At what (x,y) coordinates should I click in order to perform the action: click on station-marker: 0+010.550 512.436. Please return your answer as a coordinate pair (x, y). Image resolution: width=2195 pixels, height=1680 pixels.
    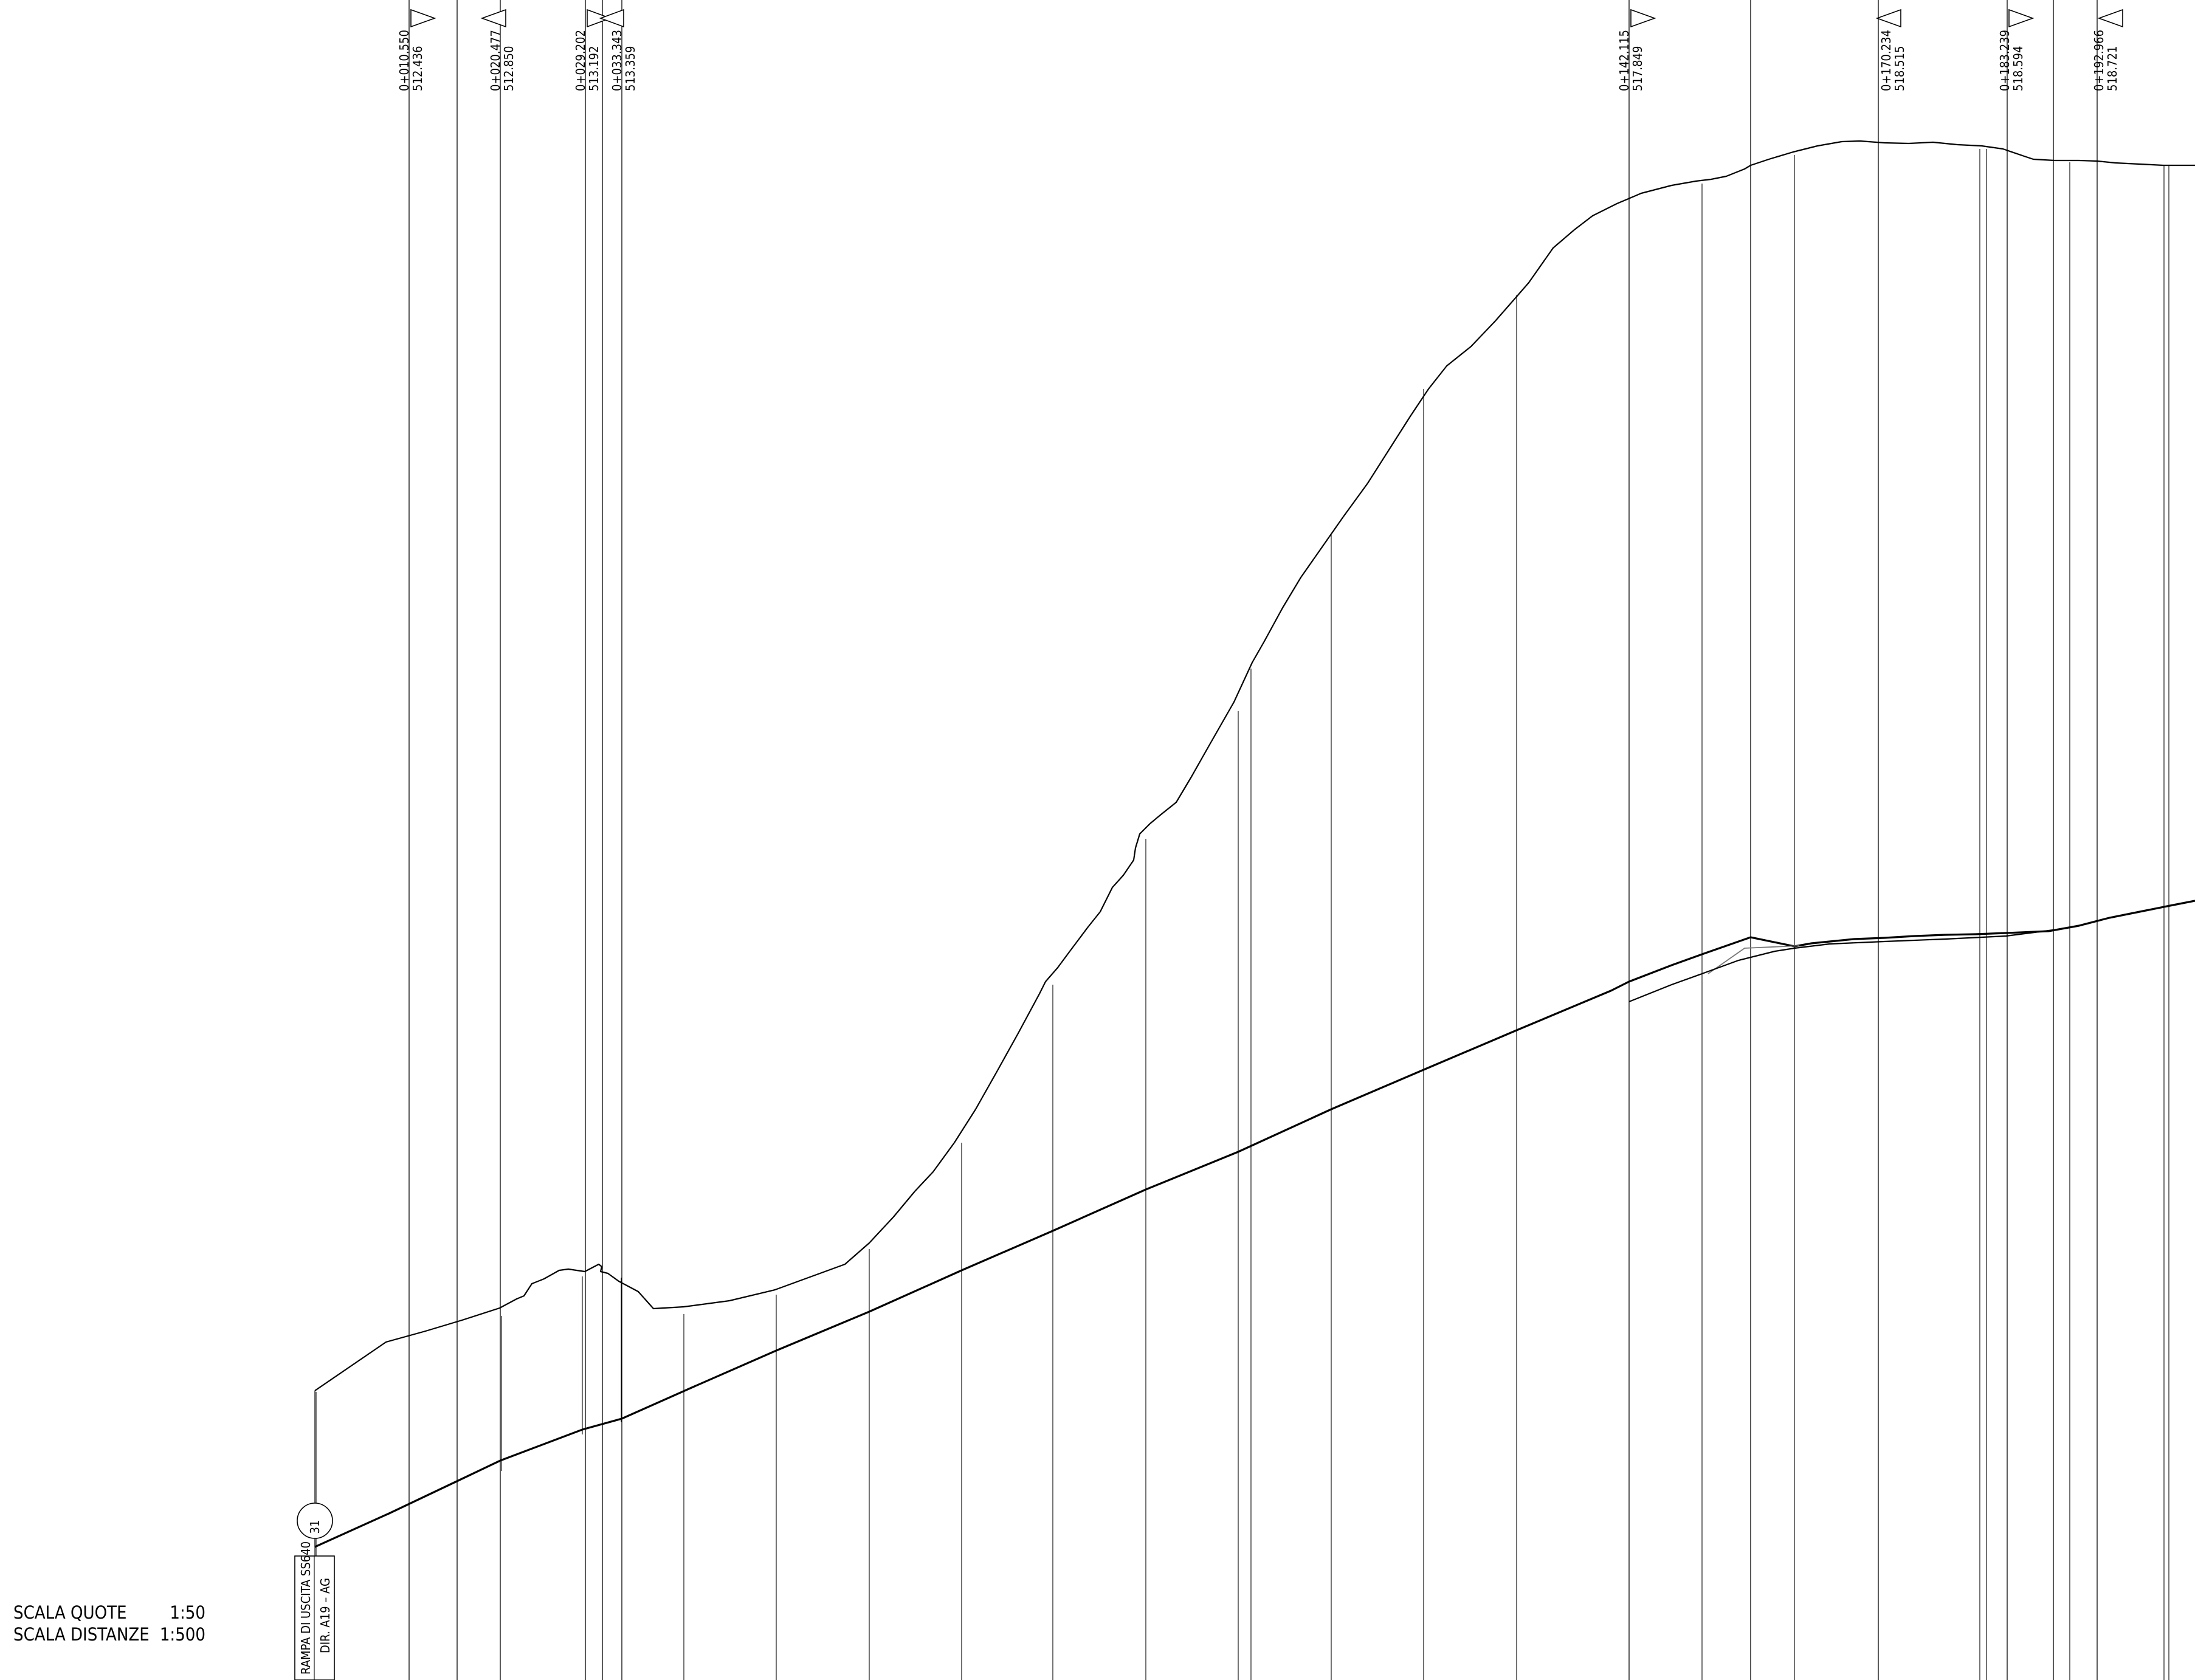
    Looking at the image, I should click on (416, 50).